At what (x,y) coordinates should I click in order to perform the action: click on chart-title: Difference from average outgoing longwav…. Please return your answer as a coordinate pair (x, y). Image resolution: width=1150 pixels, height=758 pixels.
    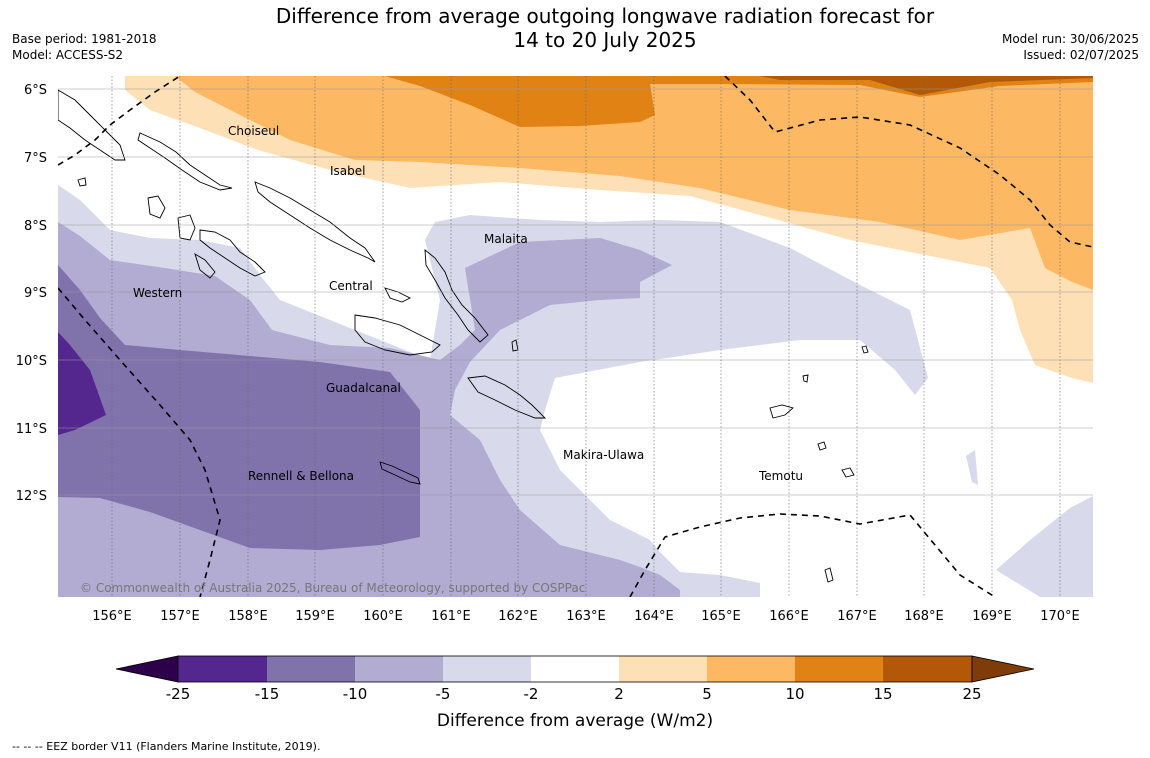
    Looking at the image, I should click on (605, 28).